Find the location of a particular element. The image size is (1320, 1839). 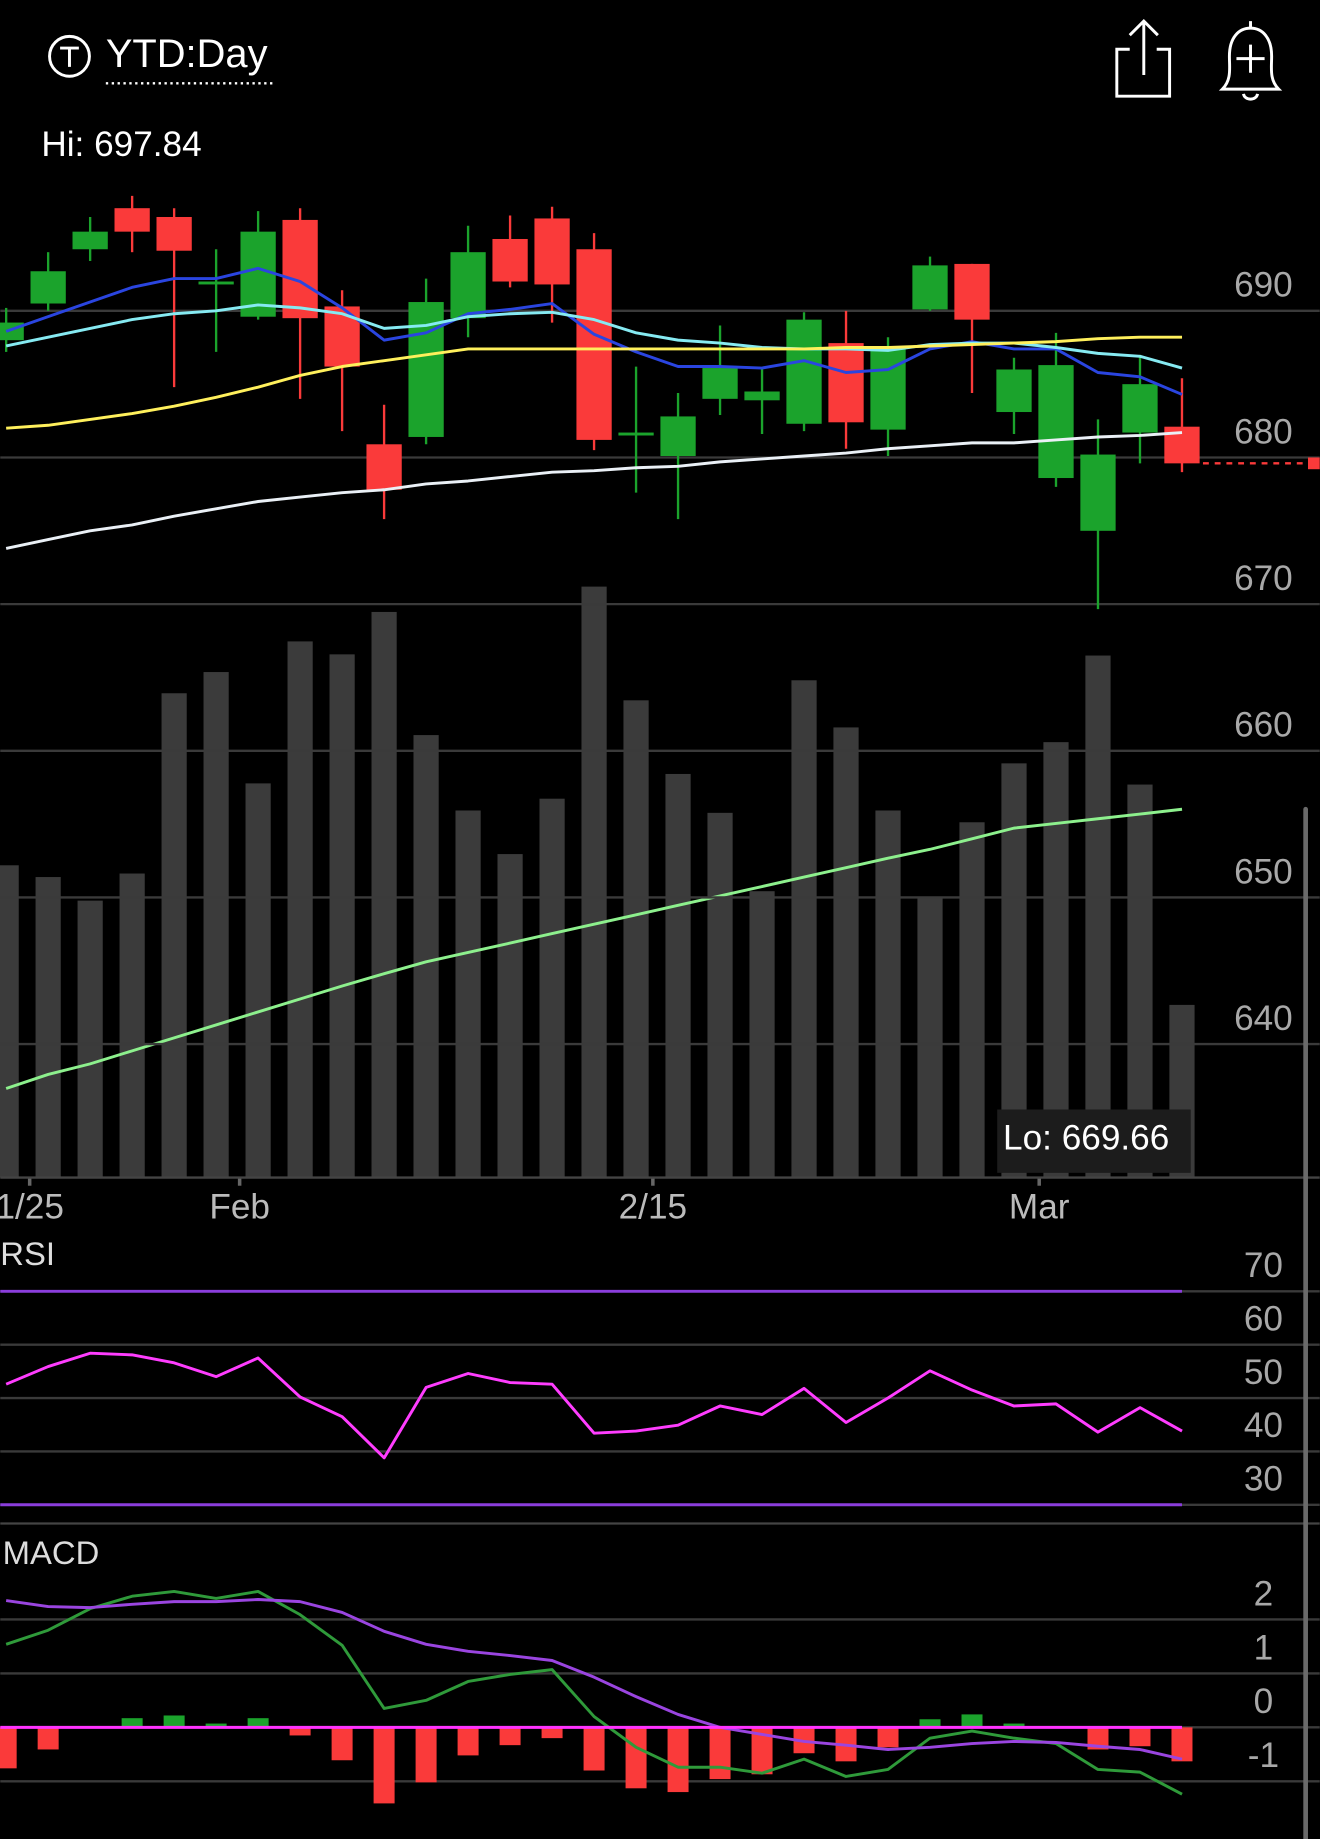

ticker-icon-letter is located at coordinates (69, 56).